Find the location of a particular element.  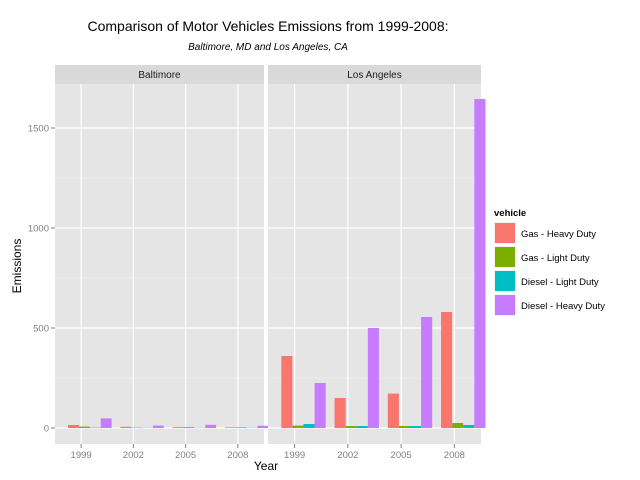

legend-title: vehicle is located at coordinates (510, 213).